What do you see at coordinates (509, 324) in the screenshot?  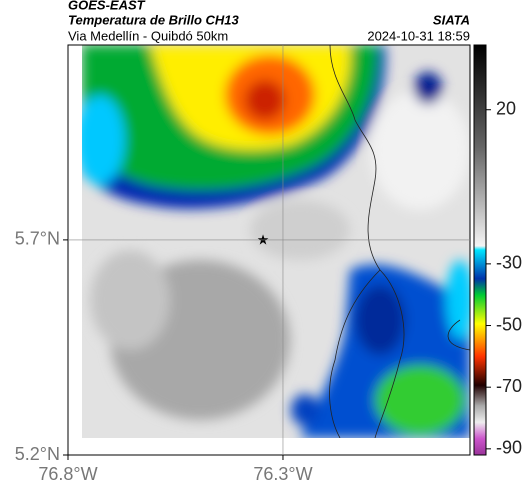 I see `colorbar-tick-label: -50` at bounding box center [509, 324].